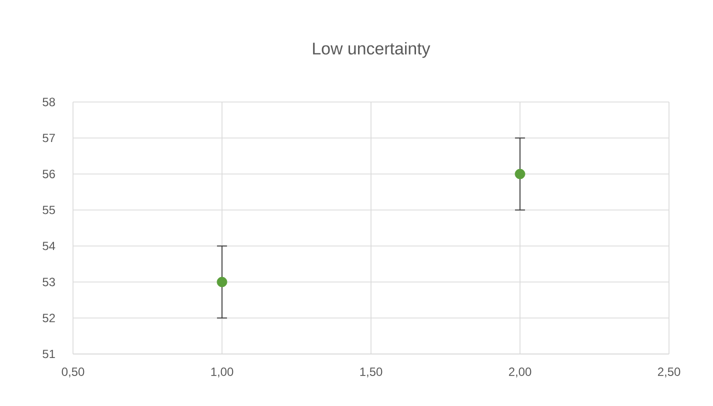 This screenshot has width=713, height=406. Describe the element at coordinates (520, 373) in the screenshot. I see `x-tick-label: 2,00` at that location.